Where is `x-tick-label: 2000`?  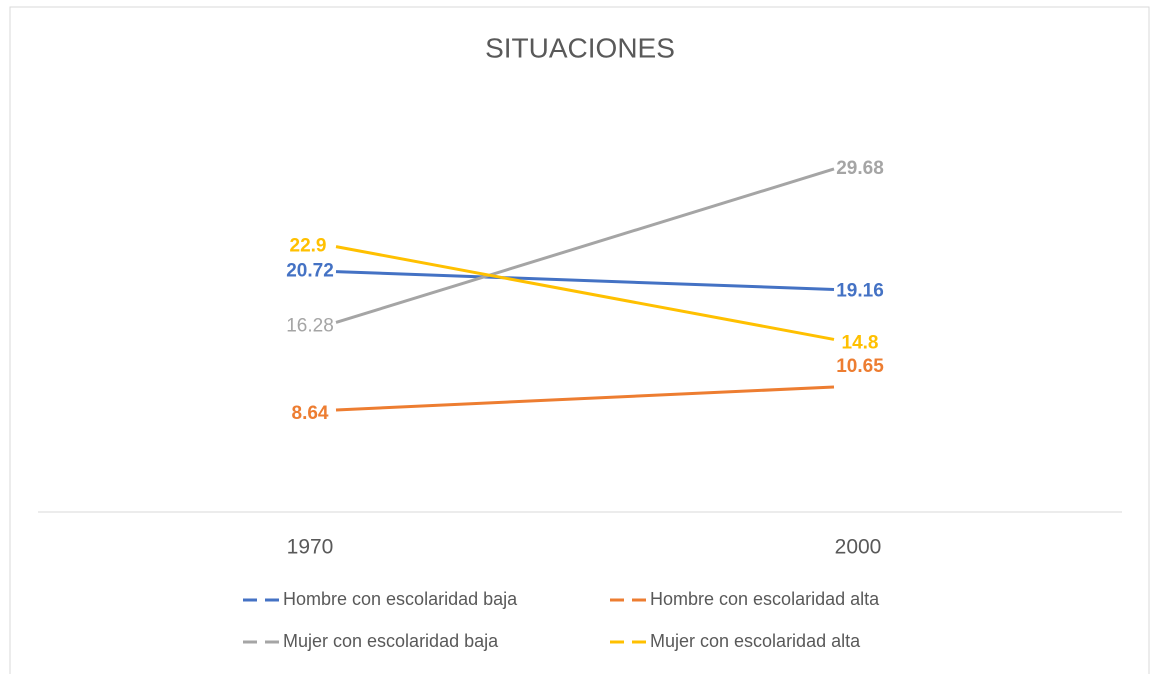 x-tick-label: 2000 is located at coordinates (858, 547).